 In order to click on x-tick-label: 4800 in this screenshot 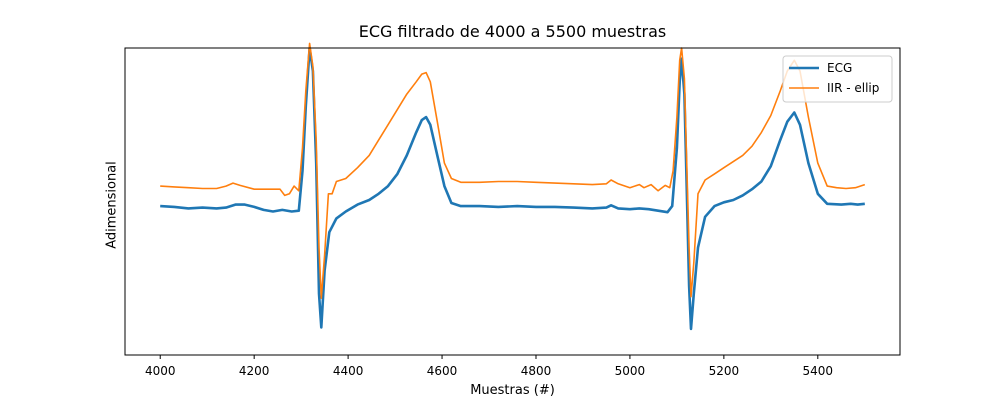, I will do `click(536, 371)`.